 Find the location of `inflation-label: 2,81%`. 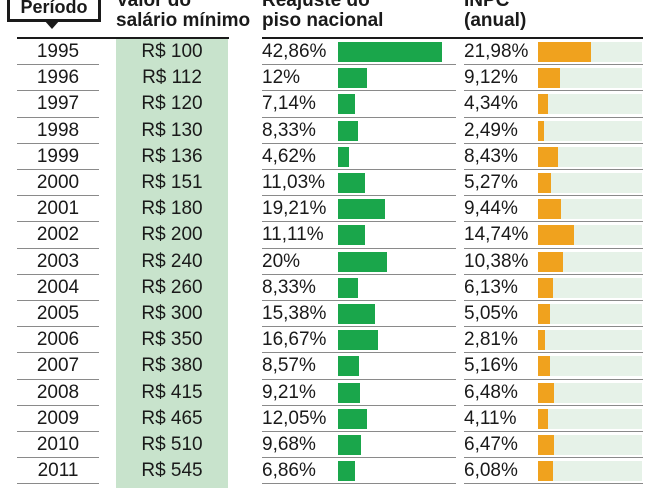

inflation-label: 2,81% is located at coordinates (491, 340).